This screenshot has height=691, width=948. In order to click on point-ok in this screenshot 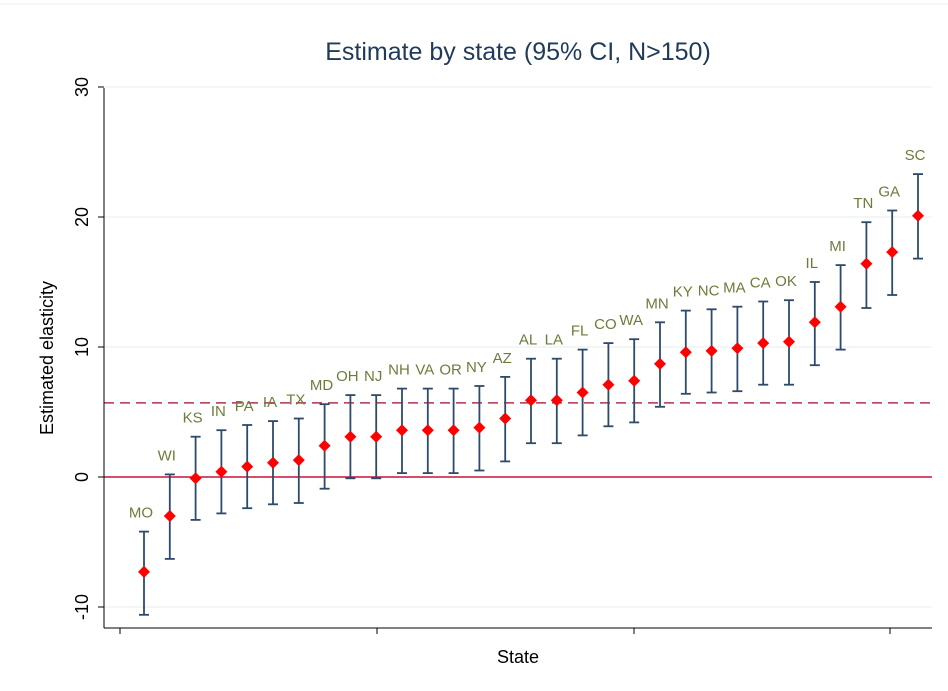, I will do `click(789, 341)`.